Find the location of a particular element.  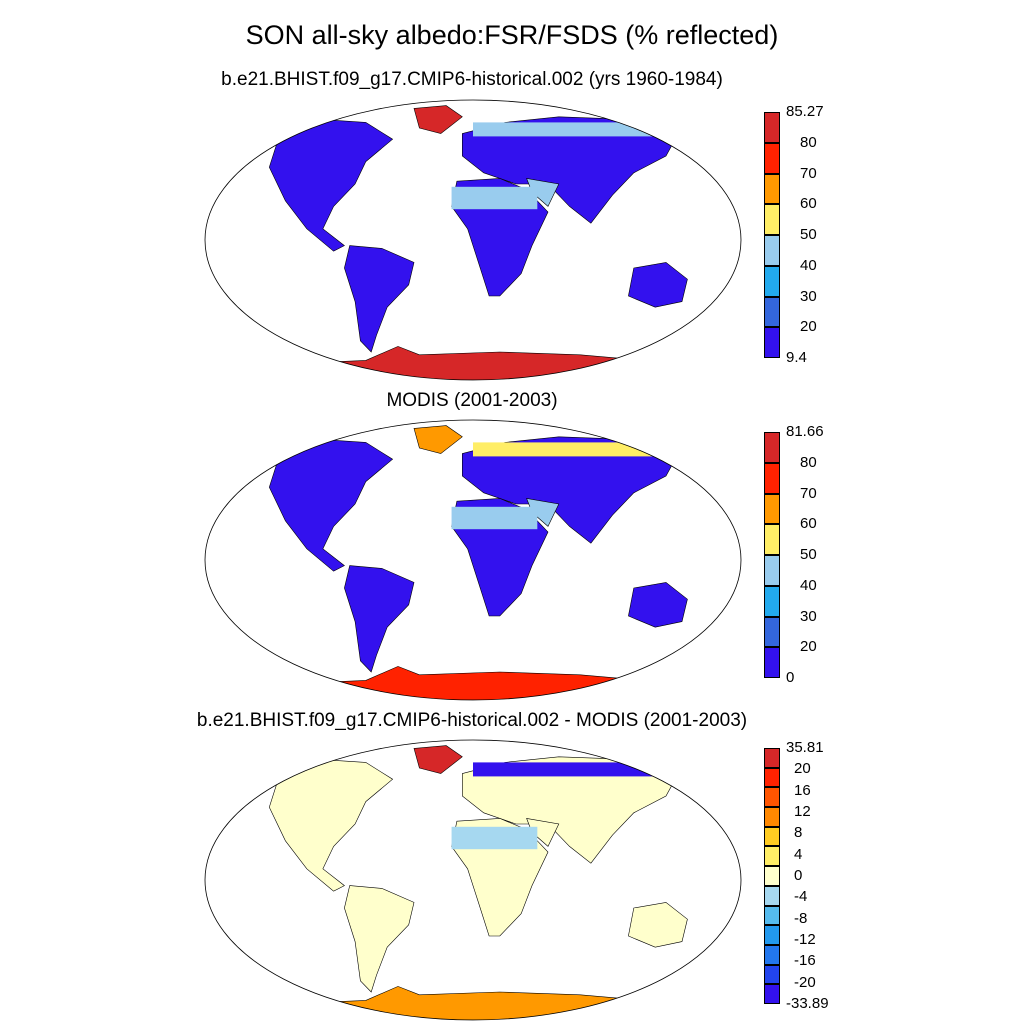

colorbar-label: -16 is located at coordinates (805, 961).